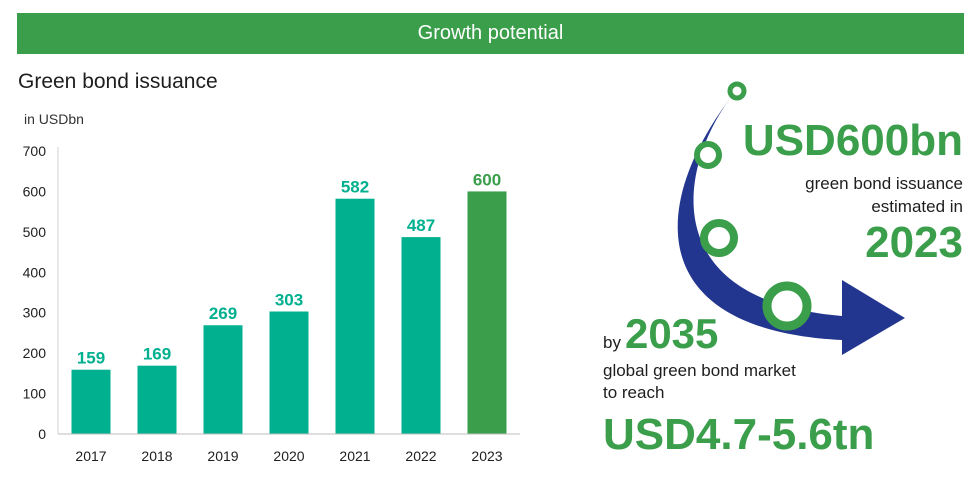  I want to click on data-label-2022: 487, so click(421, 225).